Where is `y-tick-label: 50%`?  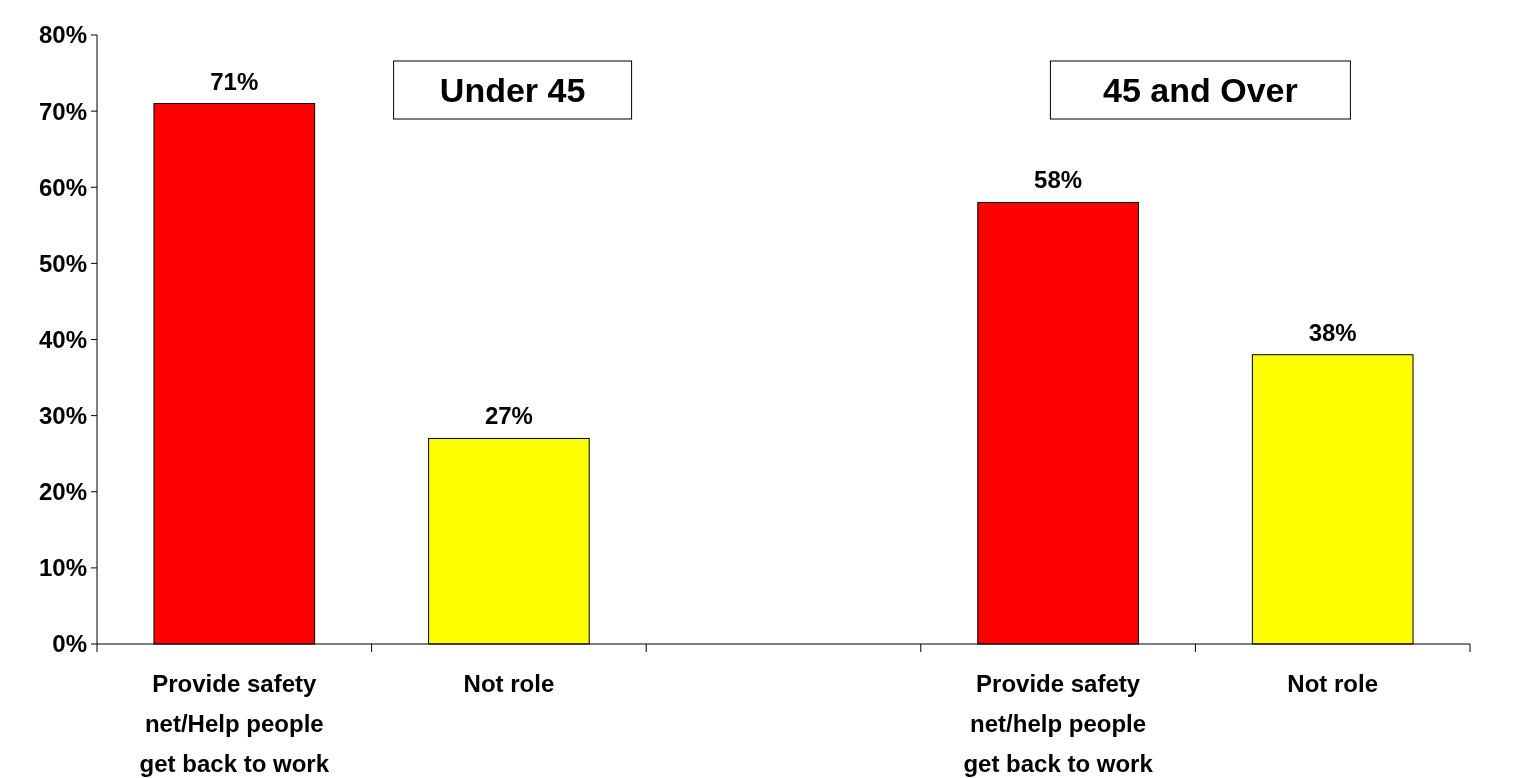 y-tick-label: 50% is located at coordinates (62, 263).